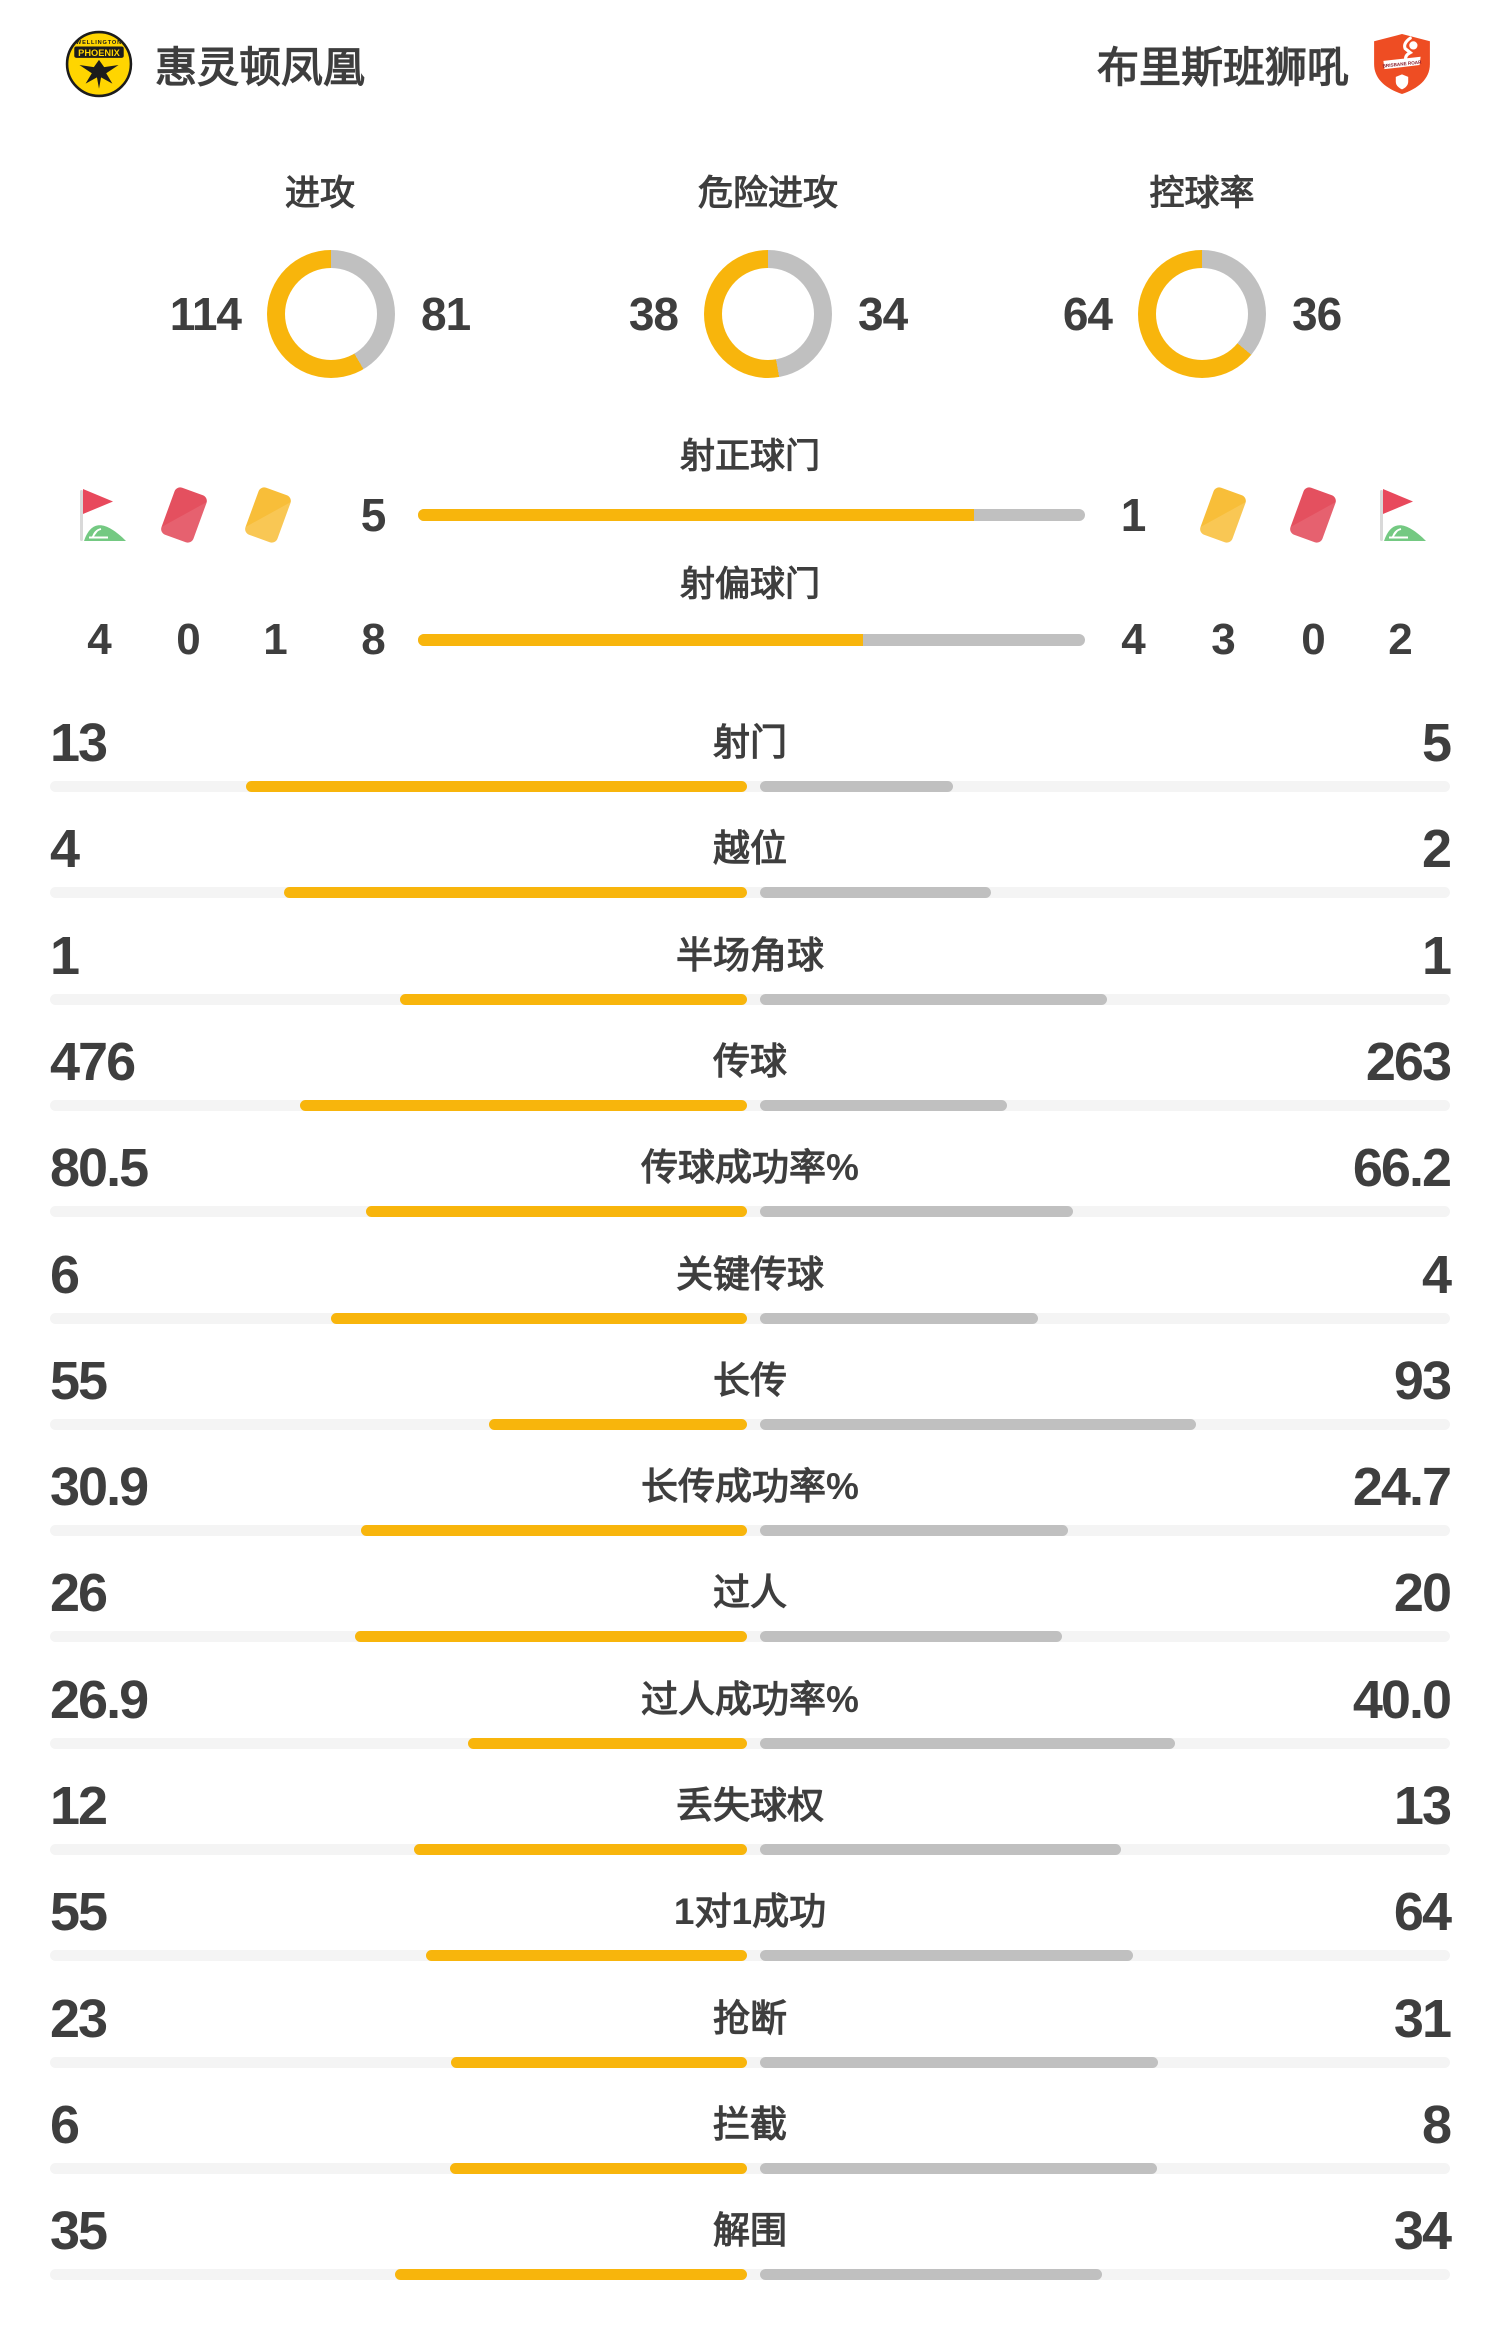  What do you see at coordinates (1223, 515) in the screenshot?
I see `away-yellow-card-icon` at bounding box center [1223, 515].